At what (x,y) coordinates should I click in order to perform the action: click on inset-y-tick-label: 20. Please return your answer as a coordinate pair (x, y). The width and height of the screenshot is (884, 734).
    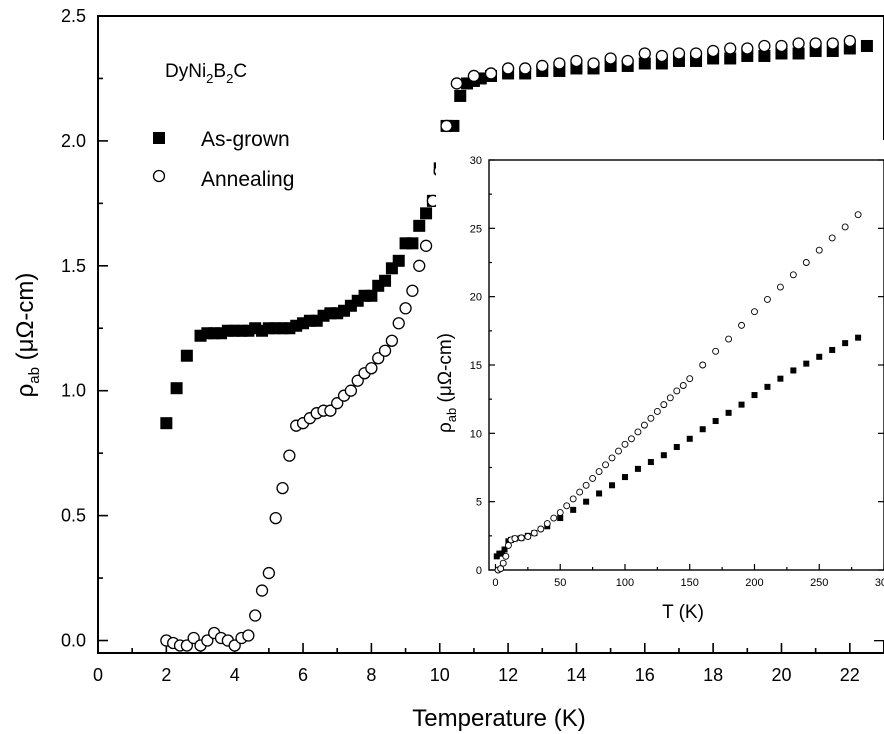
    Looking at the image, I should click on (476, 298).